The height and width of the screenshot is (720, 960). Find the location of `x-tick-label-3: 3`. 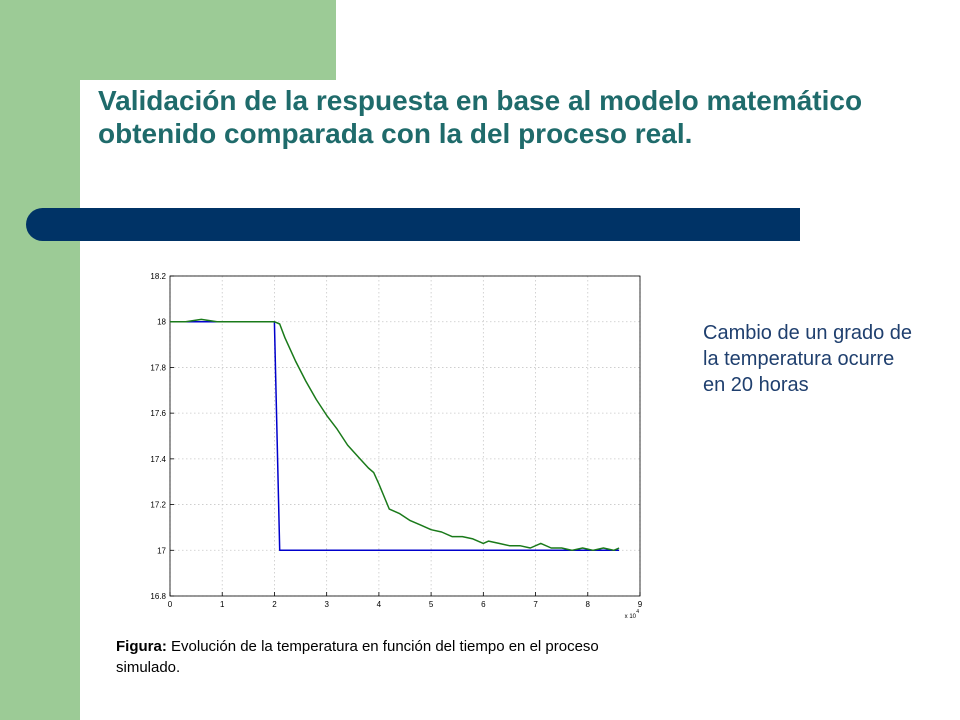

x-tick-label-3: 3 is located at coordinates (326, 604).